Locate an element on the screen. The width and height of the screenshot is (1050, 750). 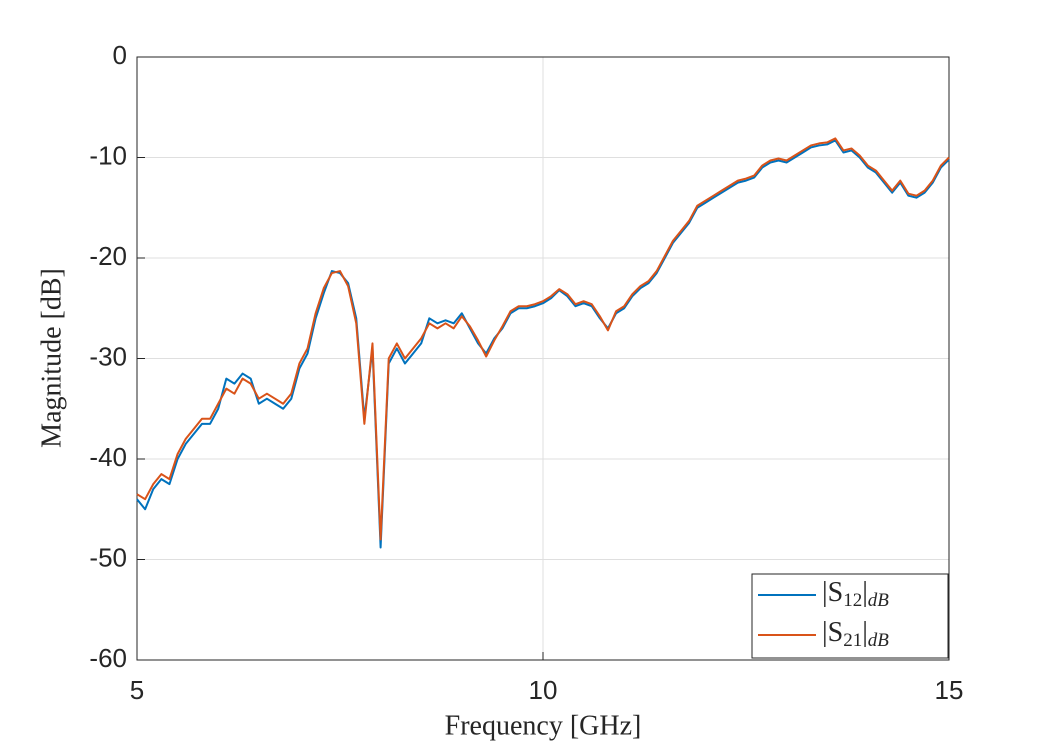
x-tick-label: 10 is located at coordinates (543, 690).